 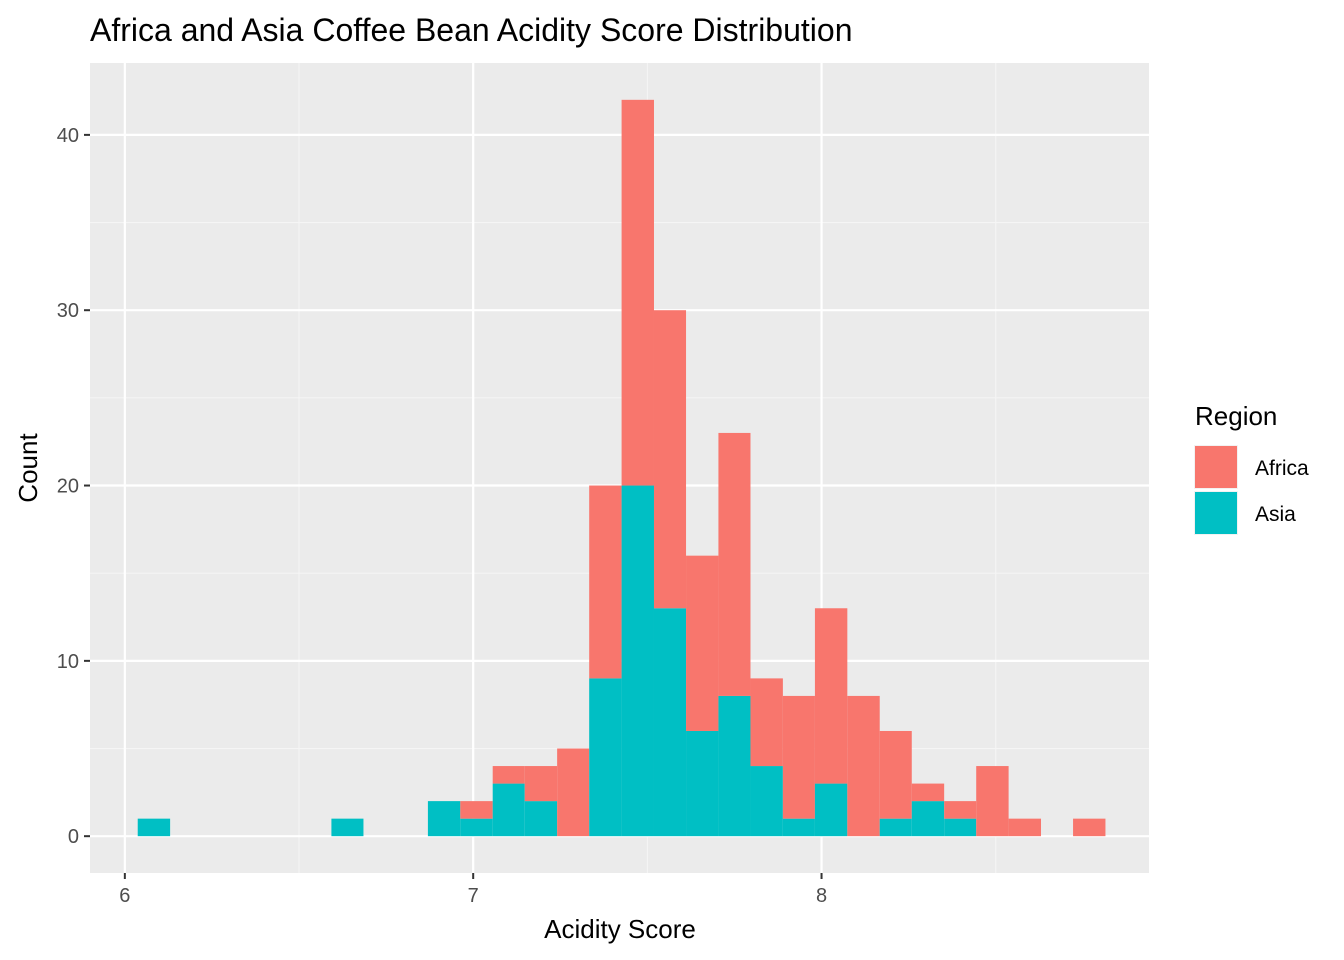 What do you see at coordinates (1216, 513) in the screenshot?
I see `legend-key-asia` at bounding box center [1216, 513].